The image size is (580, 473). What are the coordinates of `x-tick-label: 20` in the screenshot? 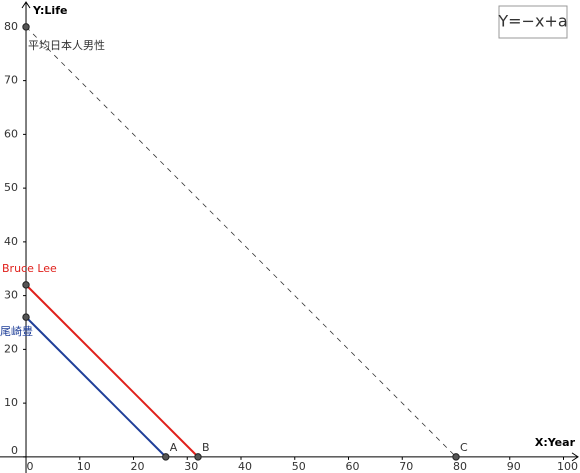 It's located at (138, 466).